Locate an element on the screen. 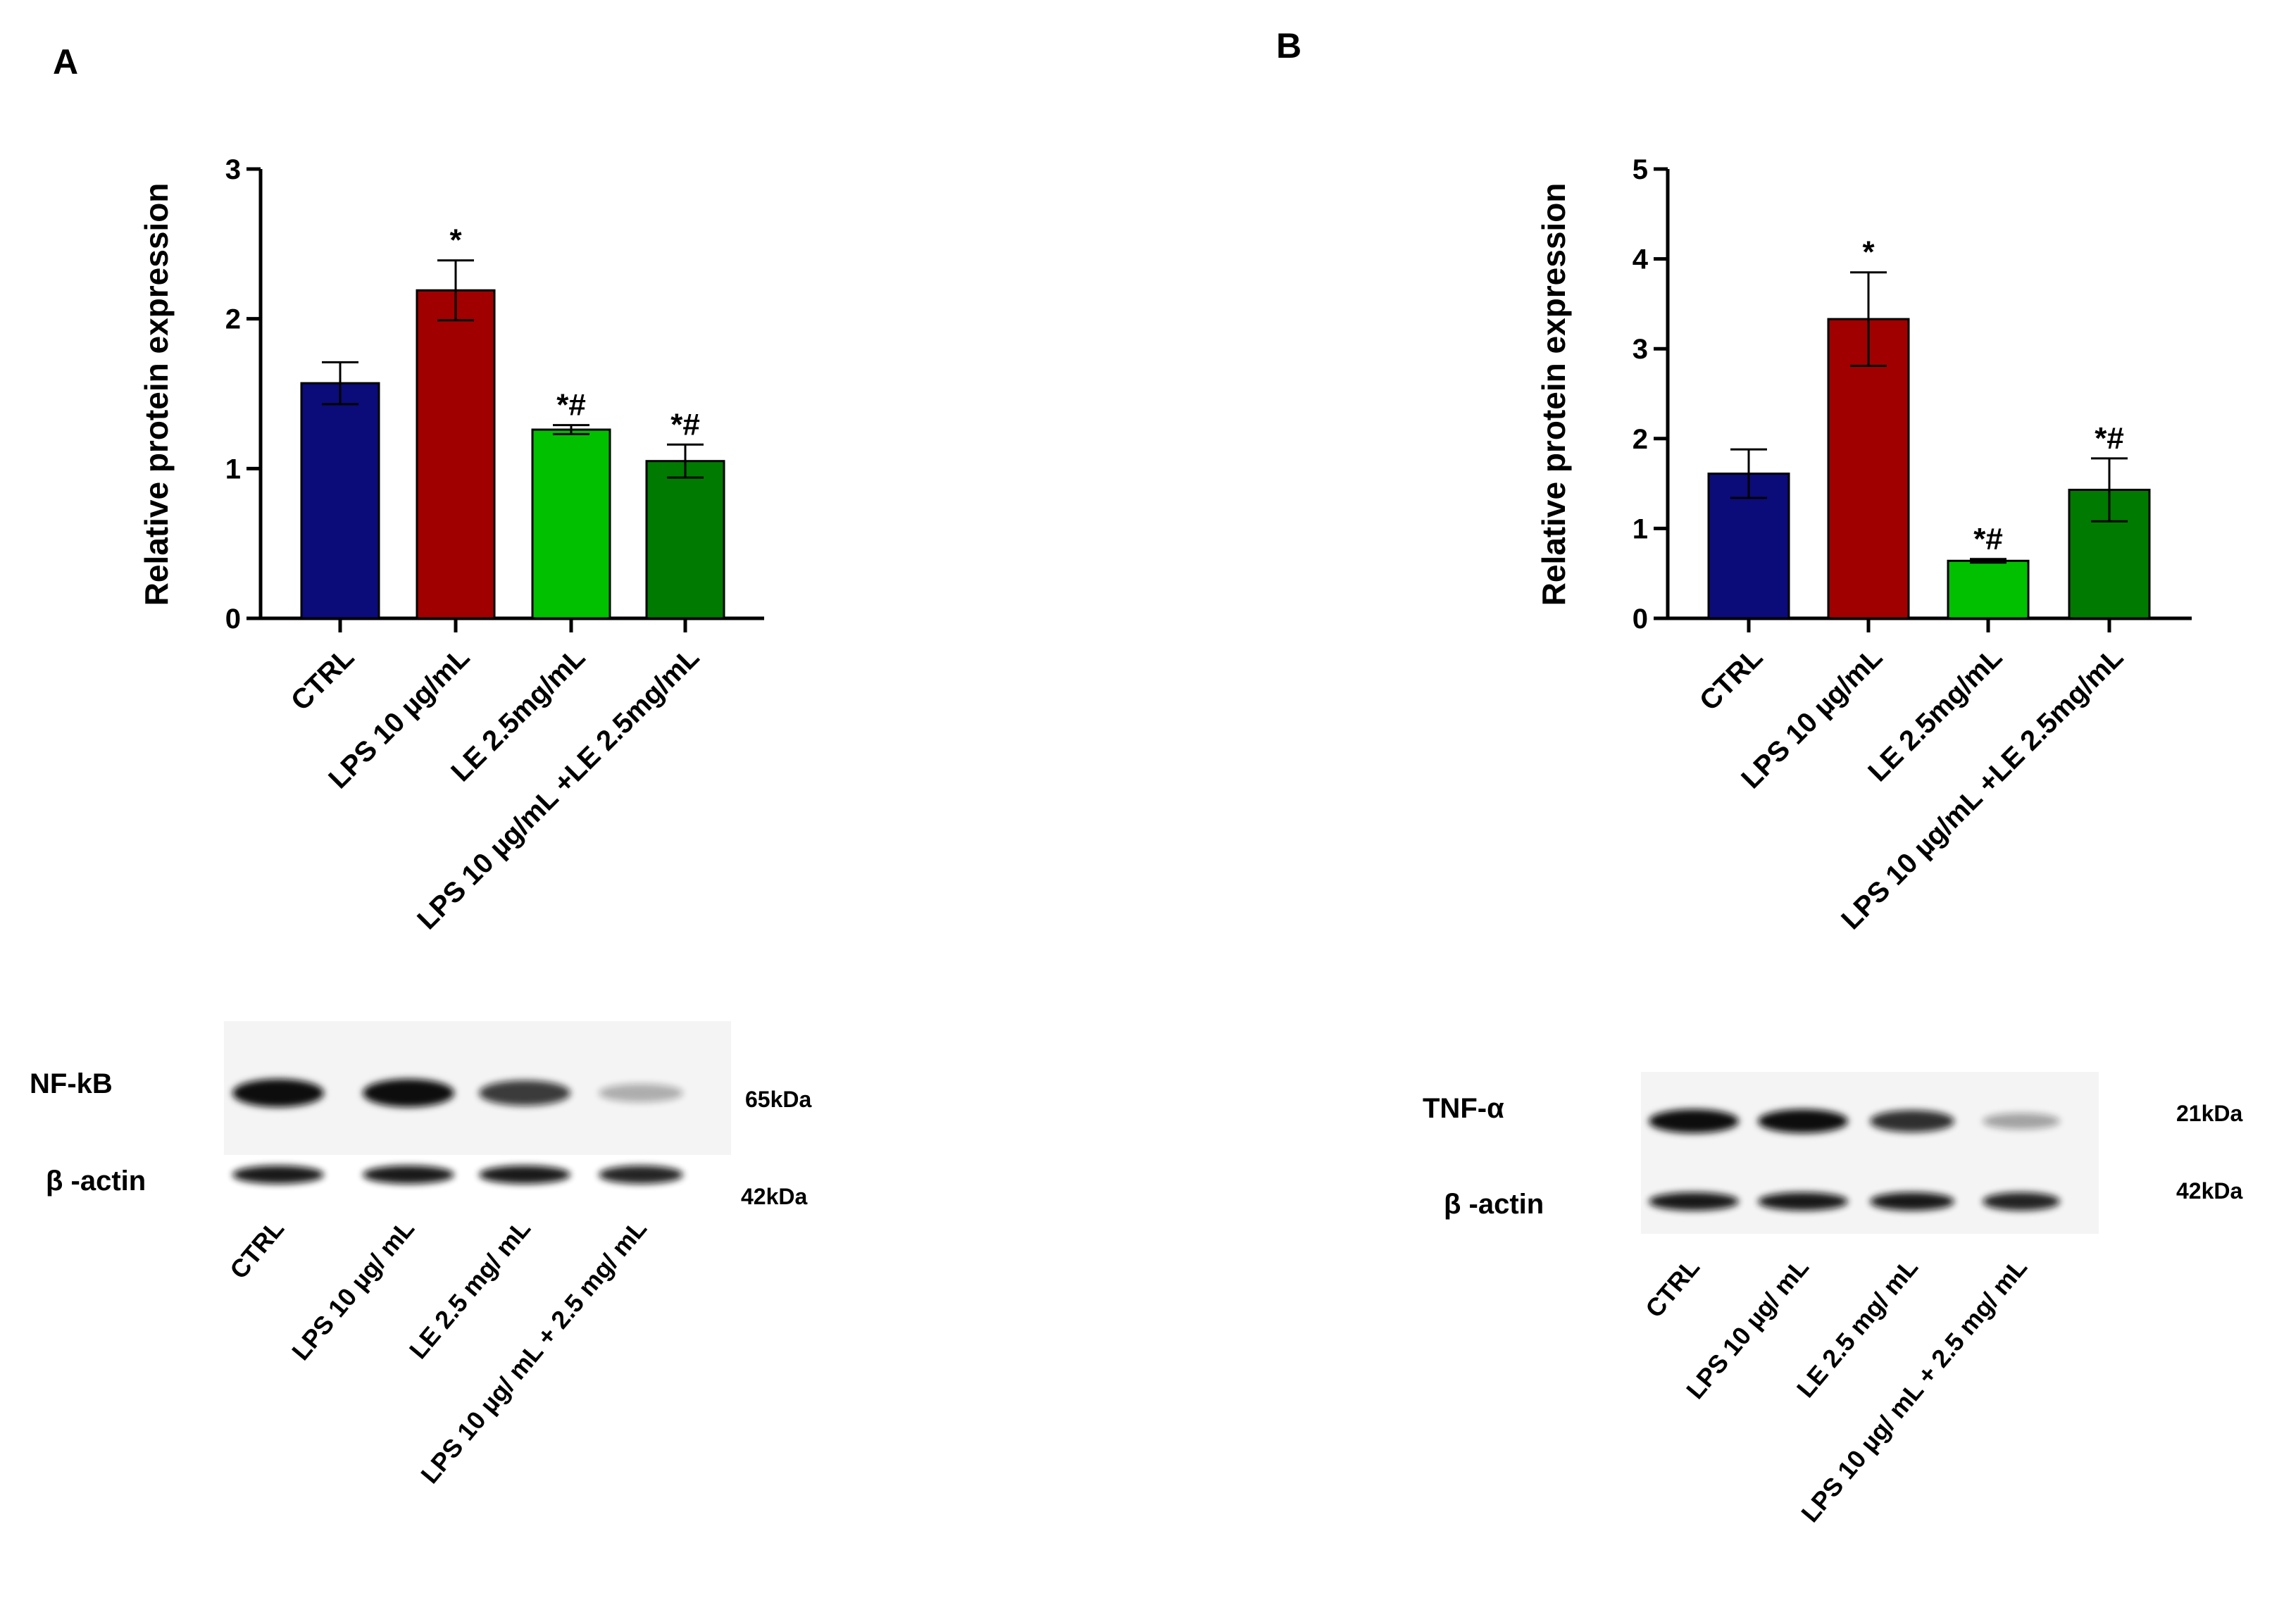  chart-a-ylabel-wrap: Relative protein expression is located at coordinates (156, 395).